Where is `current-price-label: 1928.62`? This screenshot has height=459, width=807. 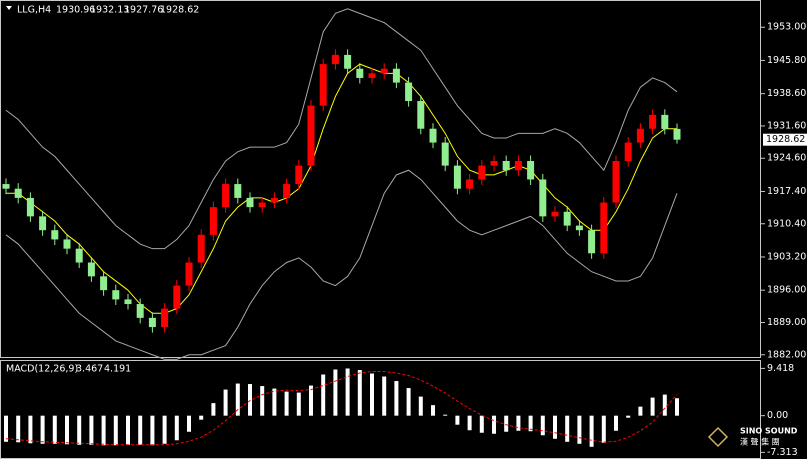 current-price-label: 1928.62 is located at coordinates (785, 139).